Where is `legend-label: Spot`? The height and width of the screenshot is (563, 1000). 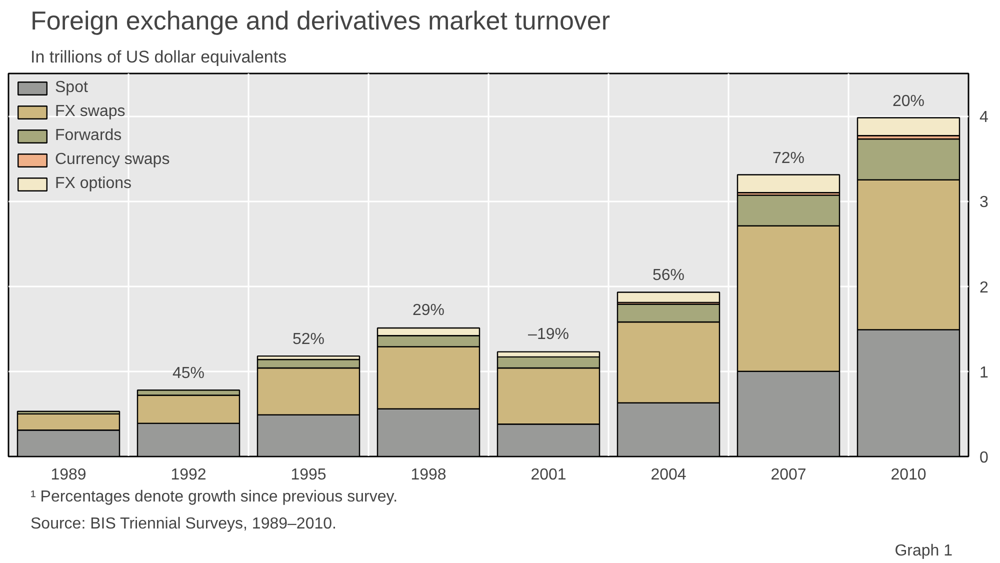
legend-label: Spot is located at coordinates (71, 88).